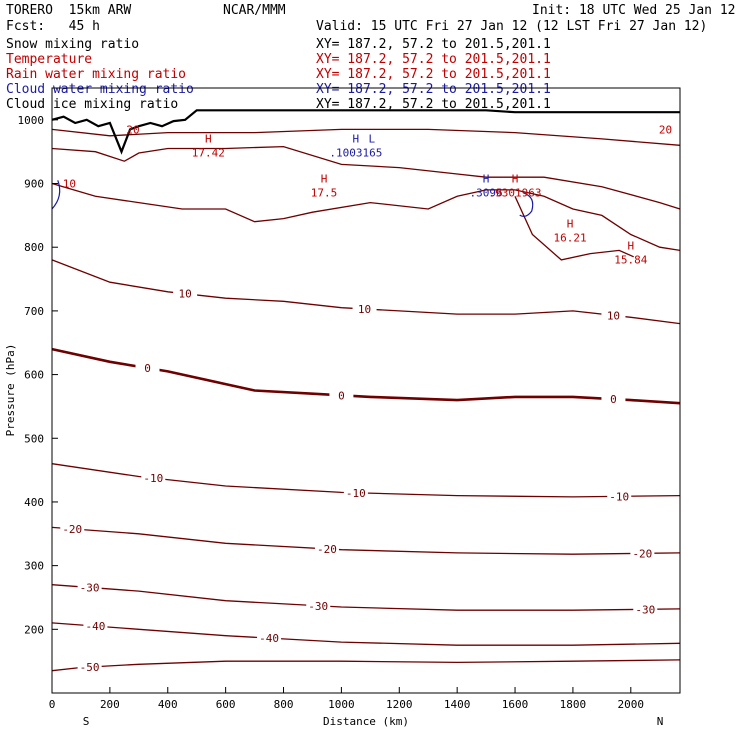 The image size is (740, 740). Describe the element at coordinates (73, 44) in the screenshot. I see `field-label-snow: Snow mixing ratio` at that location.